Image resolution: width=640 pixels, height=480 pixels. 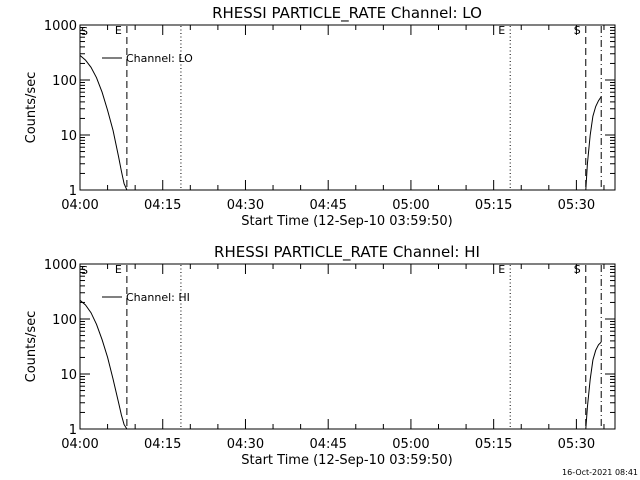 I want to click on chart-title: RHESSI PARTICLE_RATE Channel: LO, so click(x=347, y=13).